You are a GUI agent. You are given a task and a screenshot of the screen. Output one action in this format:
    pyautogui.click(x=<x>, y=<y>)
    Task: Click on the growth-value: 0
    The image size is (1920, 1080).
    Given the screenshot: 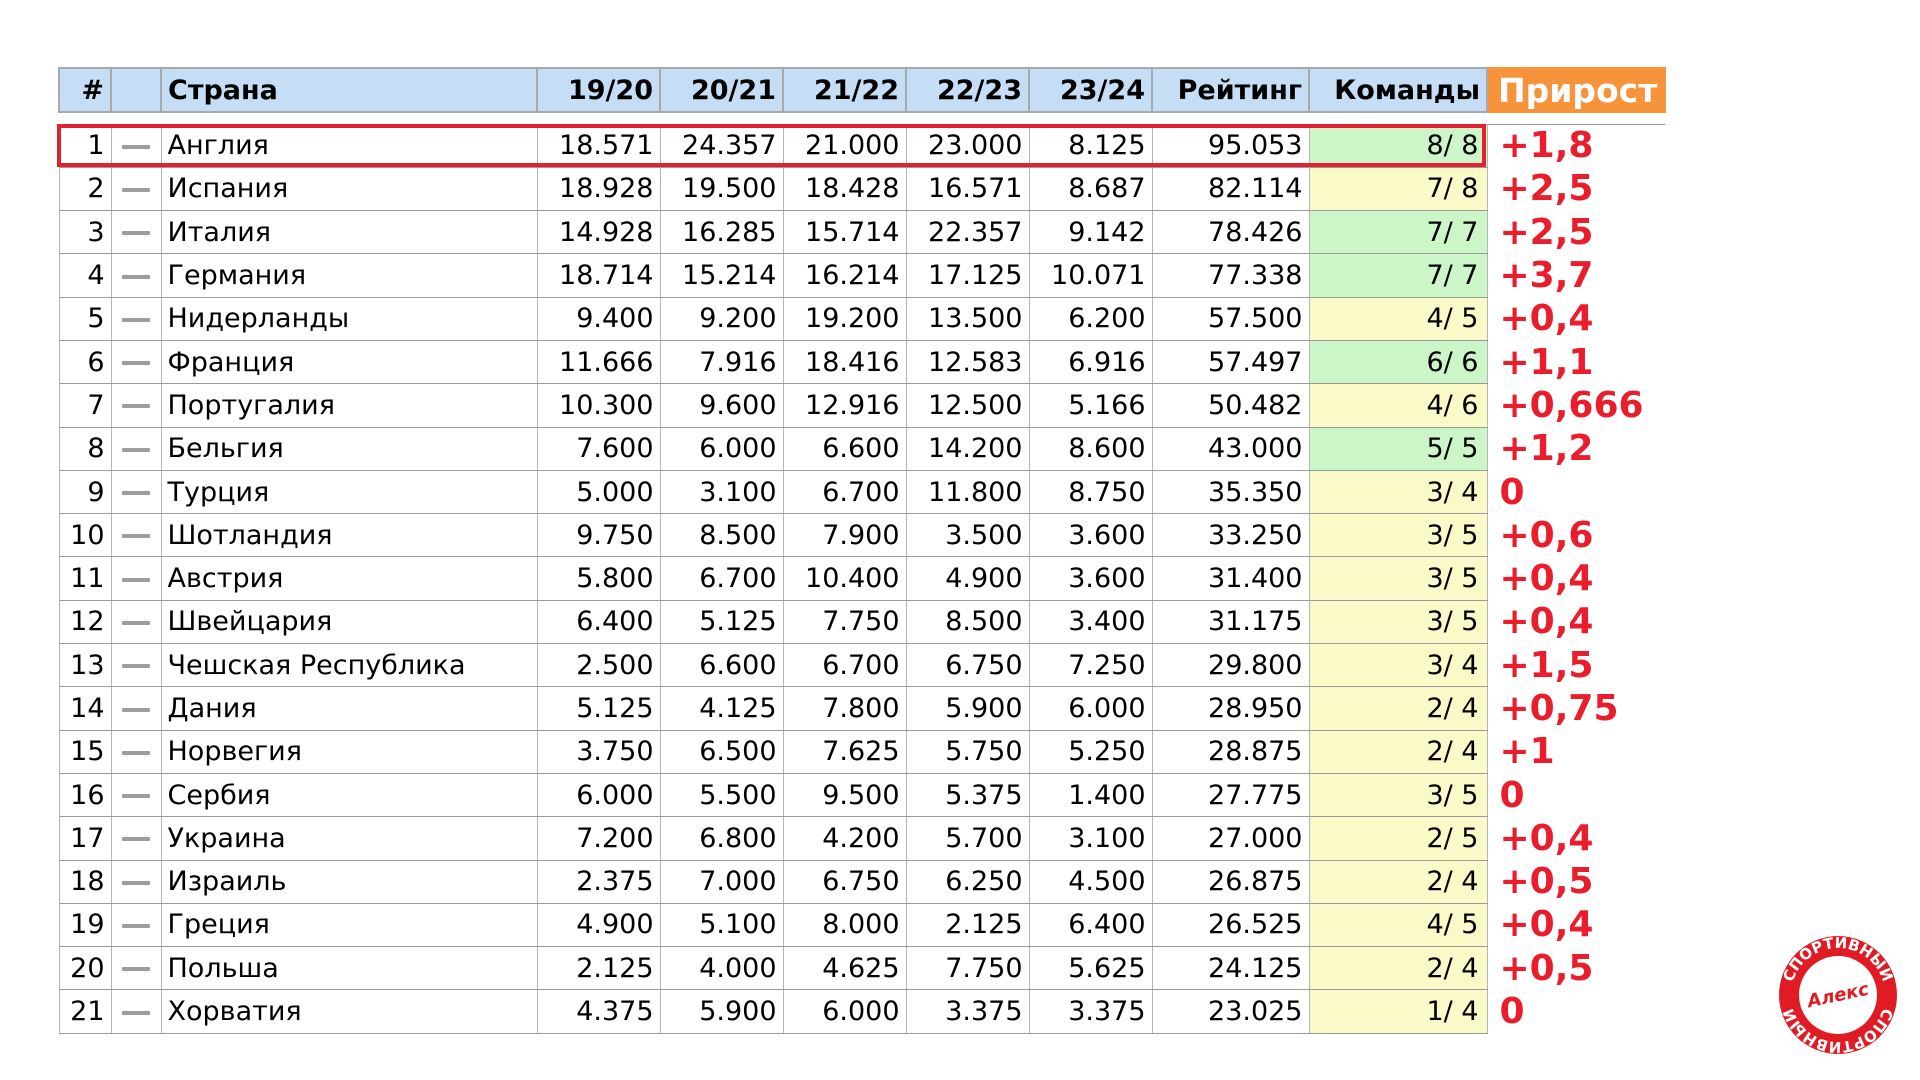 What is the action you would take?
    pyautogui.click(x=1512, y=795)
    